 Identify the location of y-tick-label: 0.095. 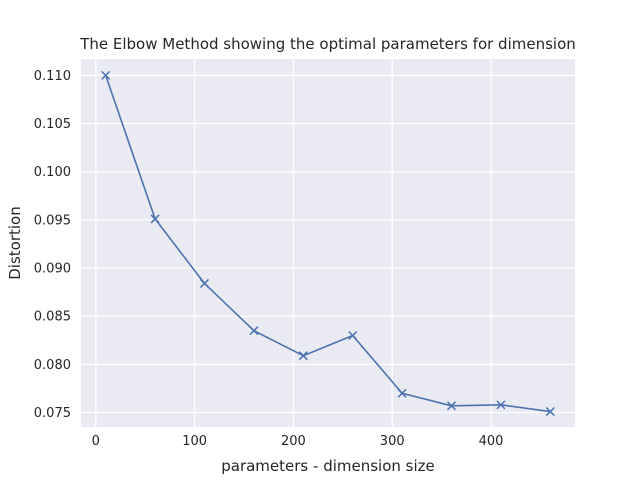
(52, 220).